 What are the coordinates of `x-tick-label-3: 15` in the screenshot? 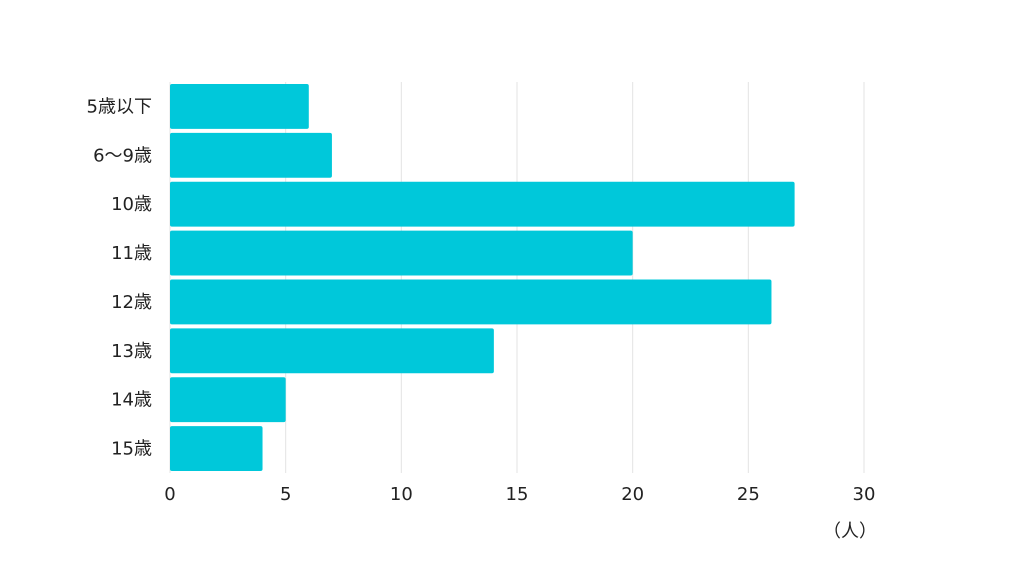 It's located at (517, 494).